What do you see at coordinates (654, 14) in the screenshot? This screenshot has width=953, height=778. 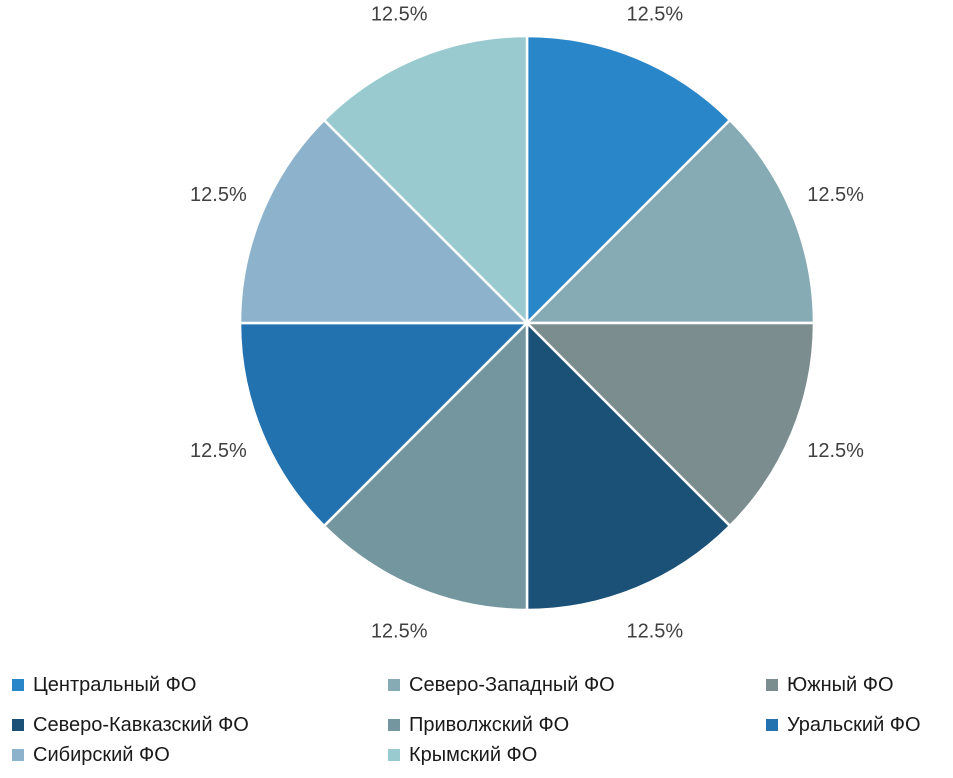 I see `data-label-1: 12.5%` at bounding box center [654, 14].